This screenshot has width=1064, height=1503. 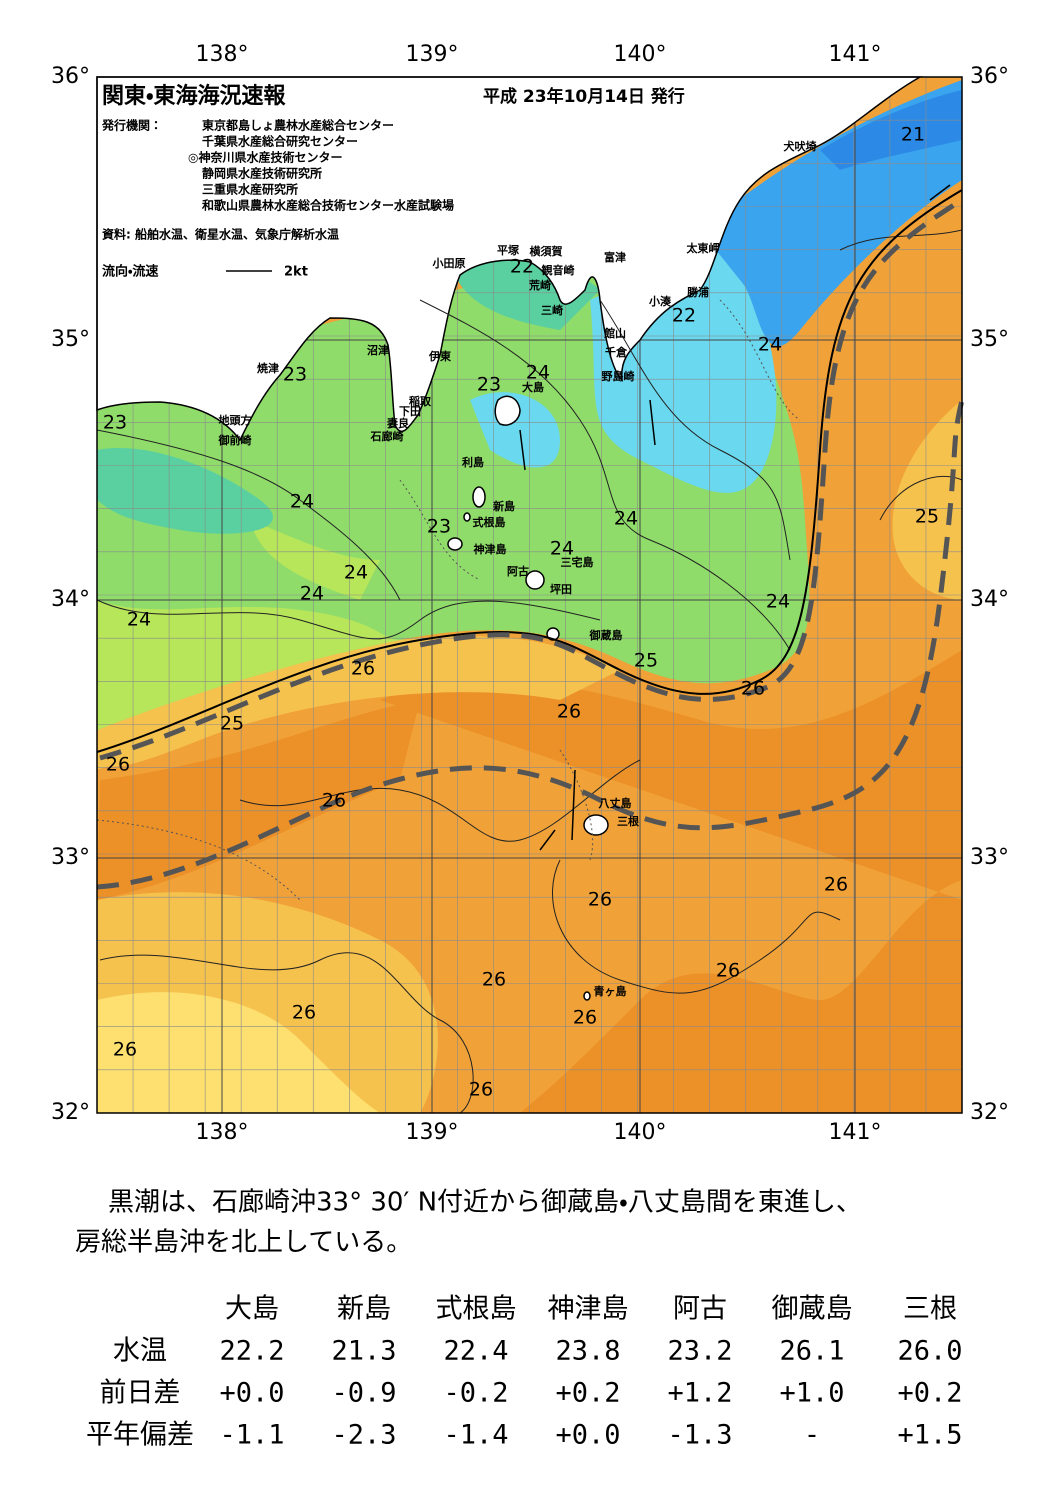 What do you see at coordinates (587, 1393) in the screenshot?
I see `table-cell: +0.2` at bounding box center [587, 1393].